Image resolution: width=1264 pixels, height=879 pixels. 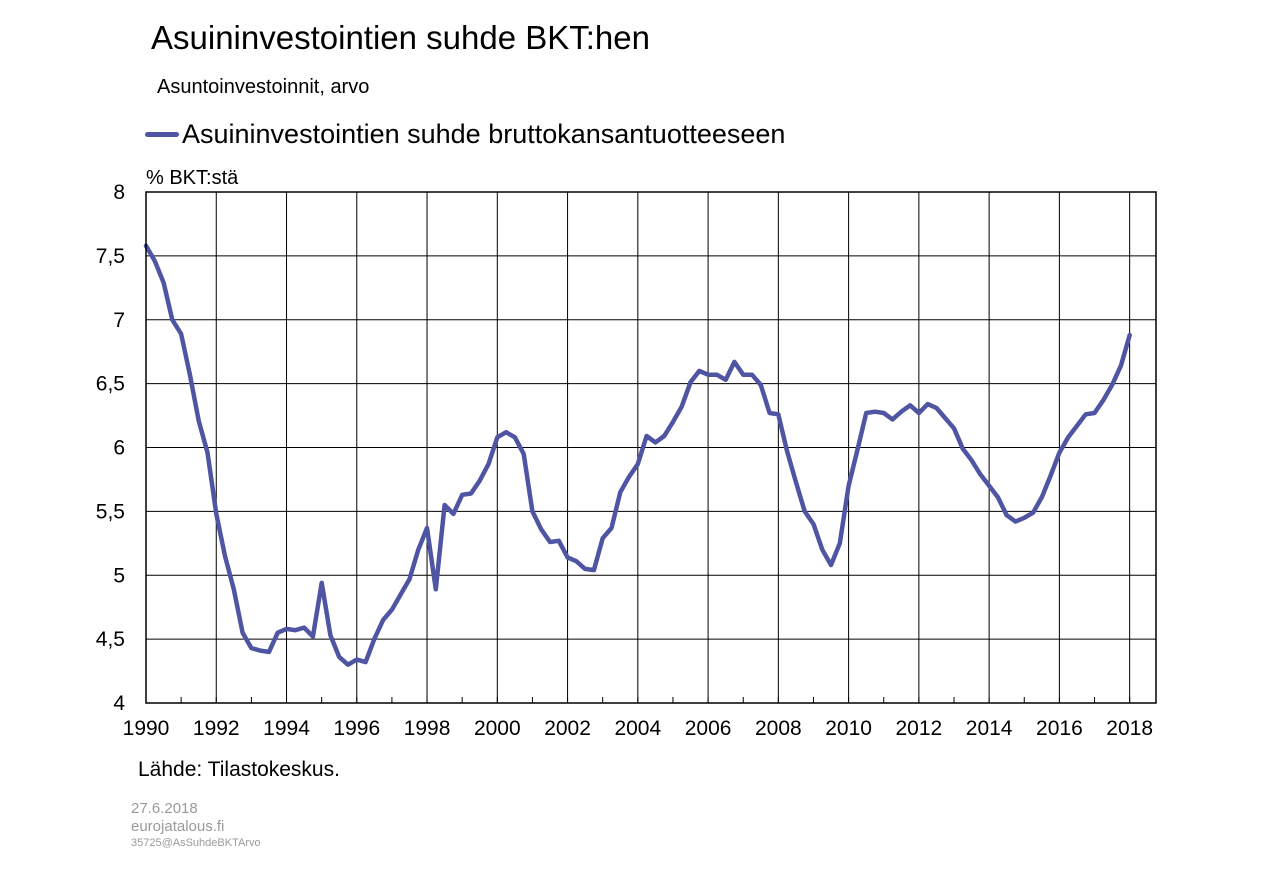 I want to click on x-tick-label: 1996, so click(x=356, y=728).